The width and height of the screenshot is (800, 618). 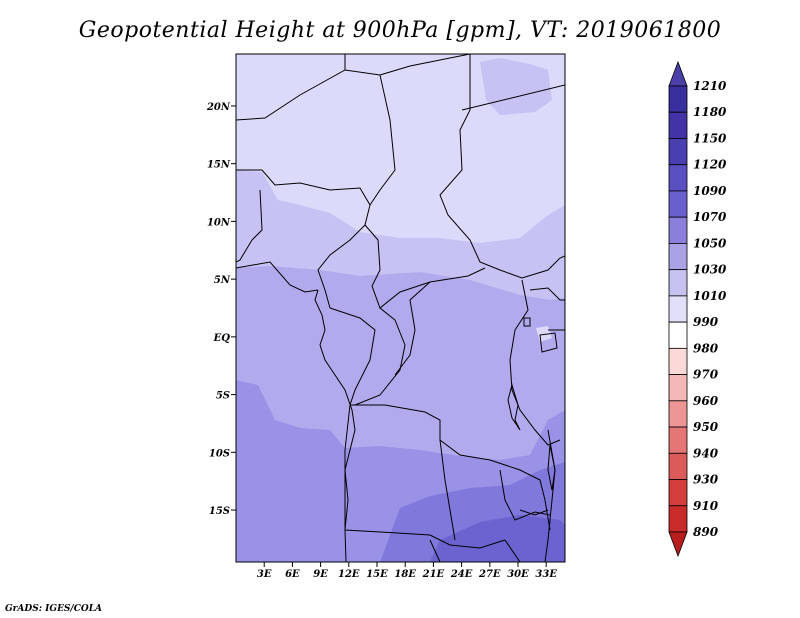 I want to click on longitude-axis: 3E 6E 9E 12E 15E 18E 21E 24E 27E 30E 33E, so click(x=407, y=571).